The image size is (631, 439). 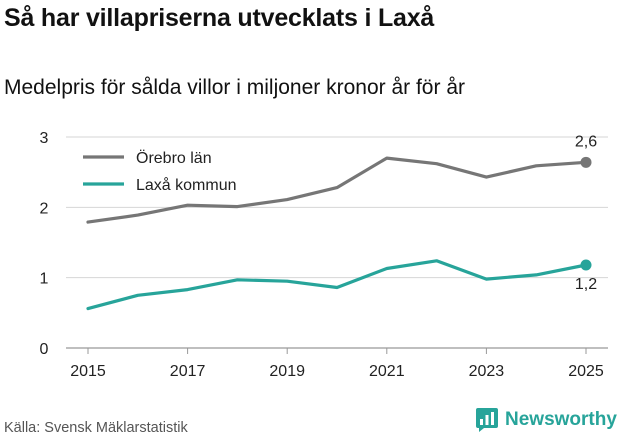 What do you see at coordinates (188, 371) in the screenshot?
I see `x-tick-label: 2017` at bounding box center [188, 371].